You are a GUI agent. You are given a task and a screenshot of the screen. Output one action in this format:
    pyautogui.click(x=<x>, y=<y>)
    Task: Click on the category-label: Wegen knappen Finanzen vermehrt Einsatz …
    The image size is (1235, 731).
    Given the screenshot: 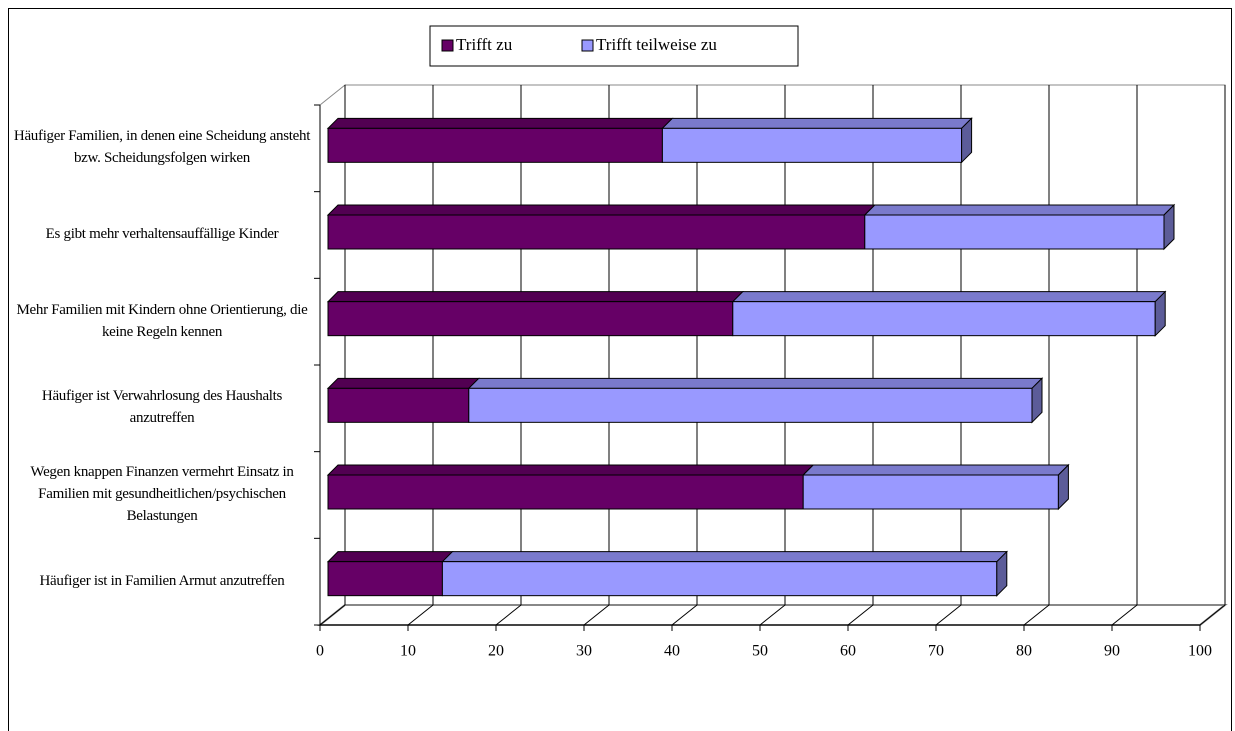 What is the action you would take?
    pyautogui.click(x=162, y=494)
    